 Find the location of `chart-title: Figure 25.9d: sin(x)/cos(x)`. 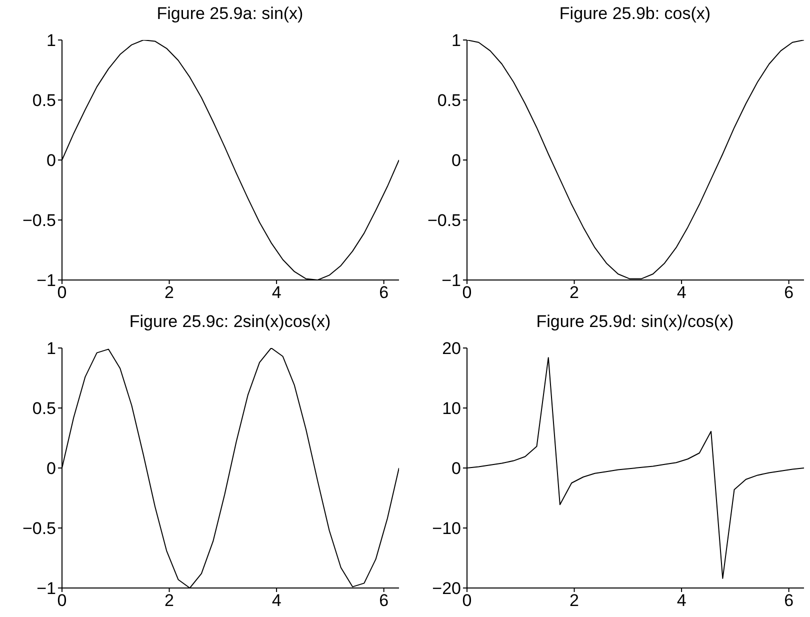

chart-title: Figure 25.9d: sin(x)/cos(x) is located at coordinates (635, 322).